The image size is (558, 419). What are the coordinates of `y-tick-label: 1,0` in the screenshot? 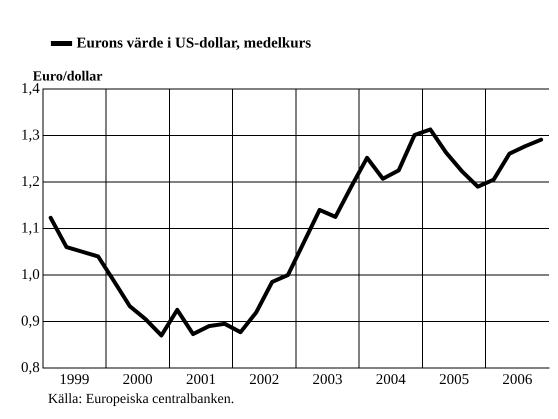 It's located at (30, 274).